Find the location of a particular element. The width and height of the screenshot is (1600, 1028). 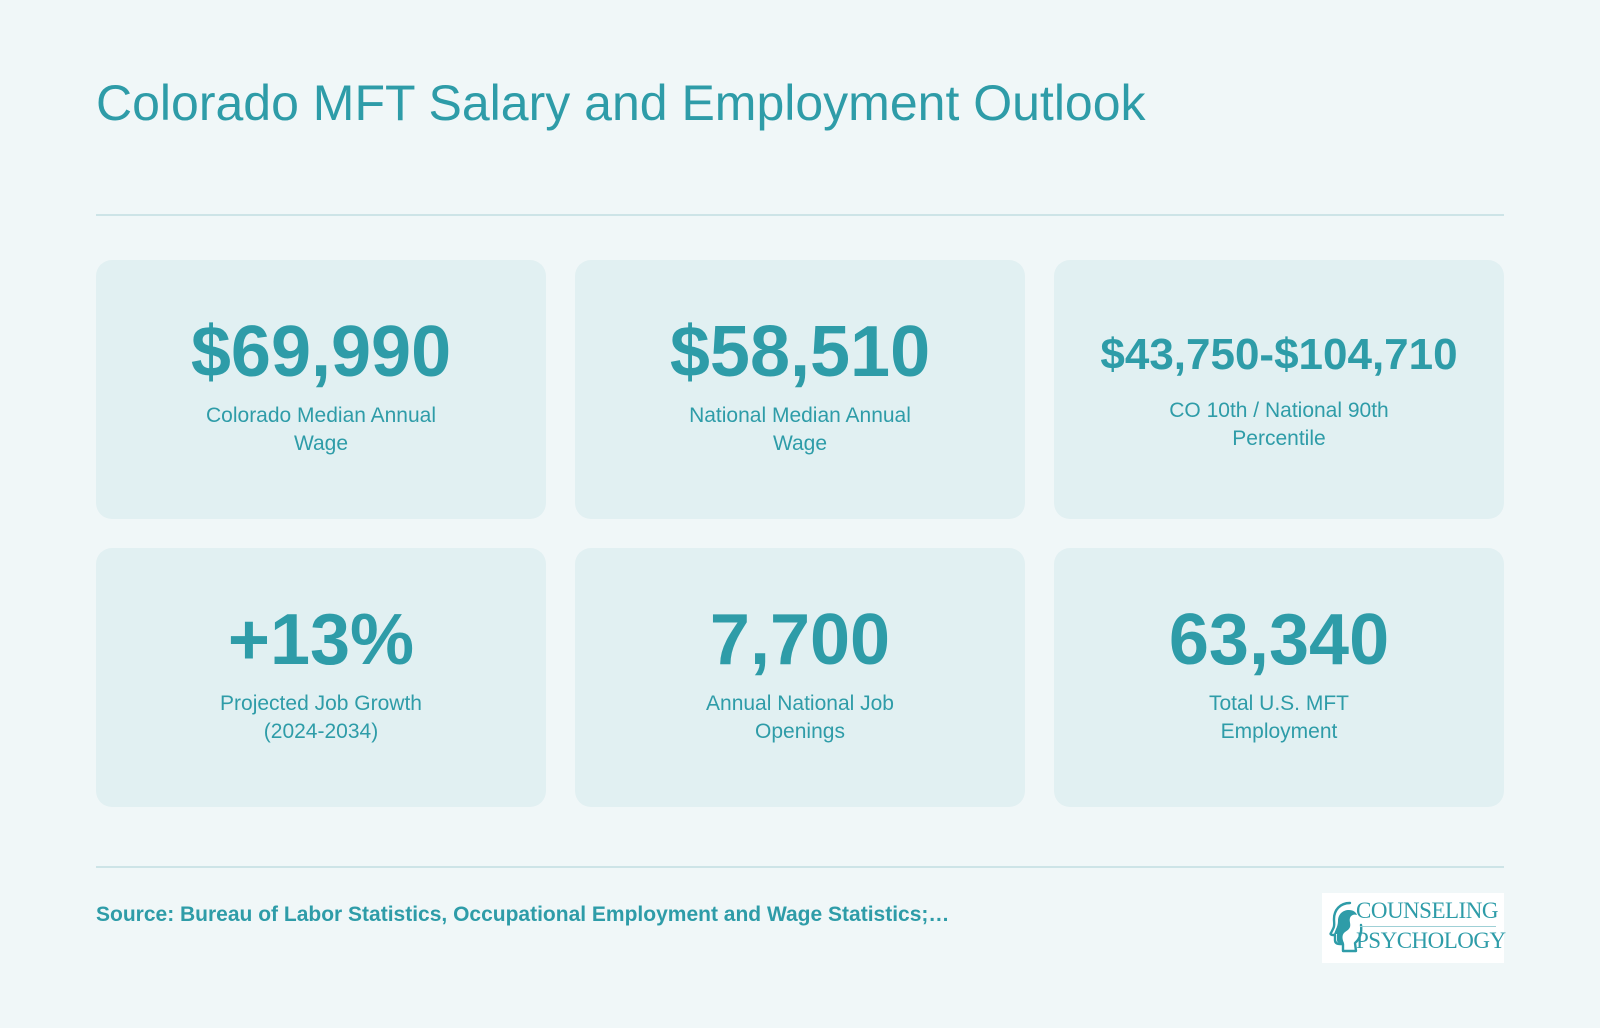

brand-logo: COUNSELING PSYCHOLOGY is located at coordinates (1414, 928).